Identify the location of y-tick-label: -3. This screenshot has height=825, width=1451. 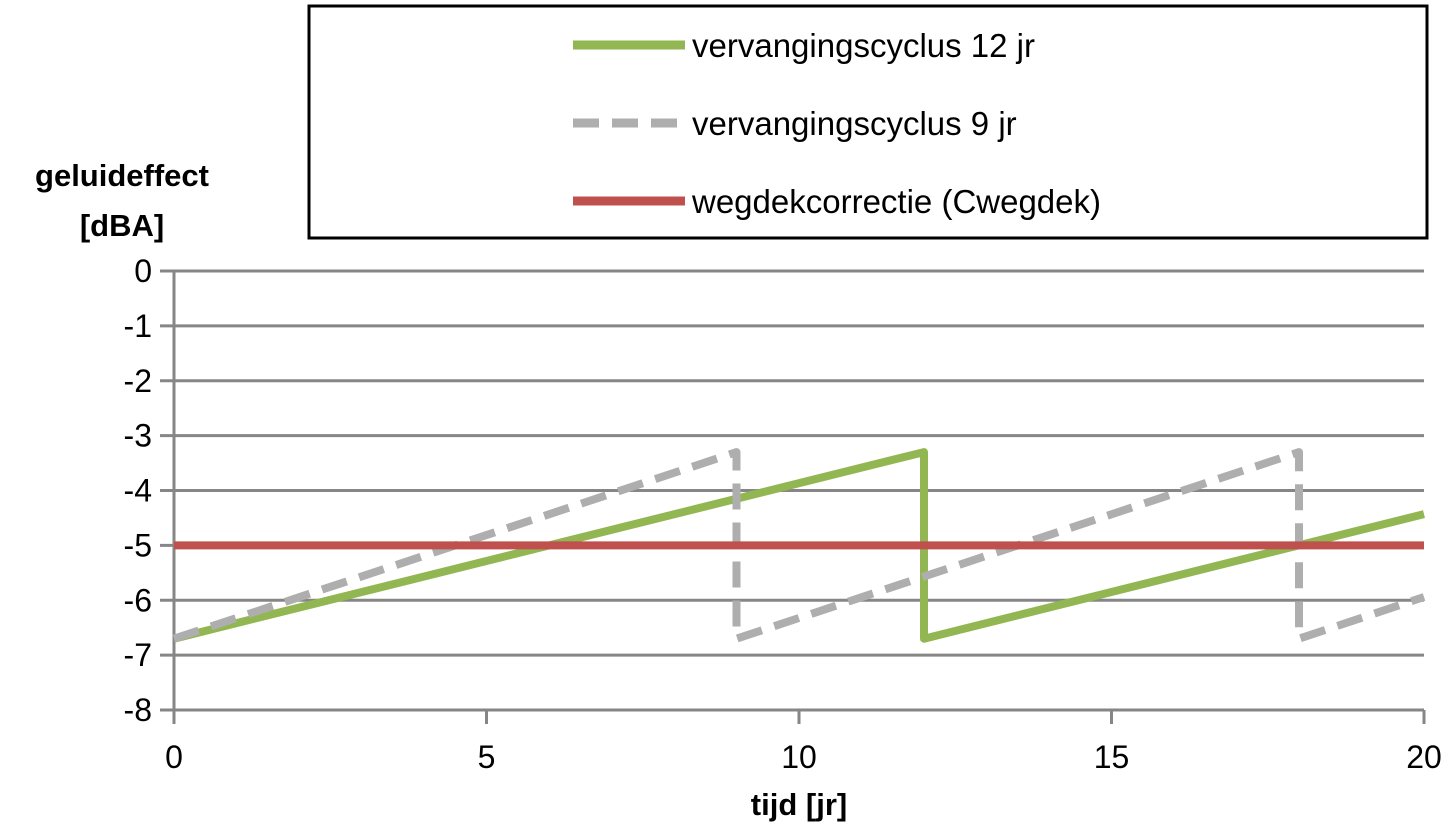
(138, 436).